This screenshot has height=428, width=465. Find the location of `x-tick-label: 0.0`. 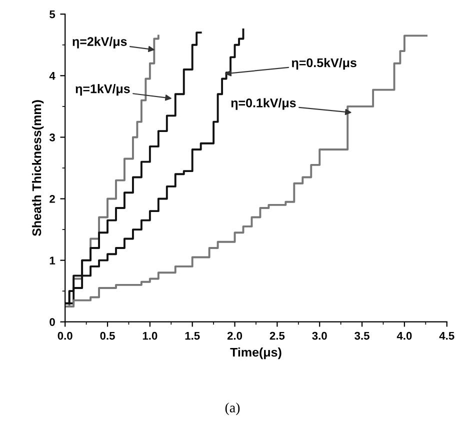

x-tick-label: 0.0 is located at coordinates (65, 336).